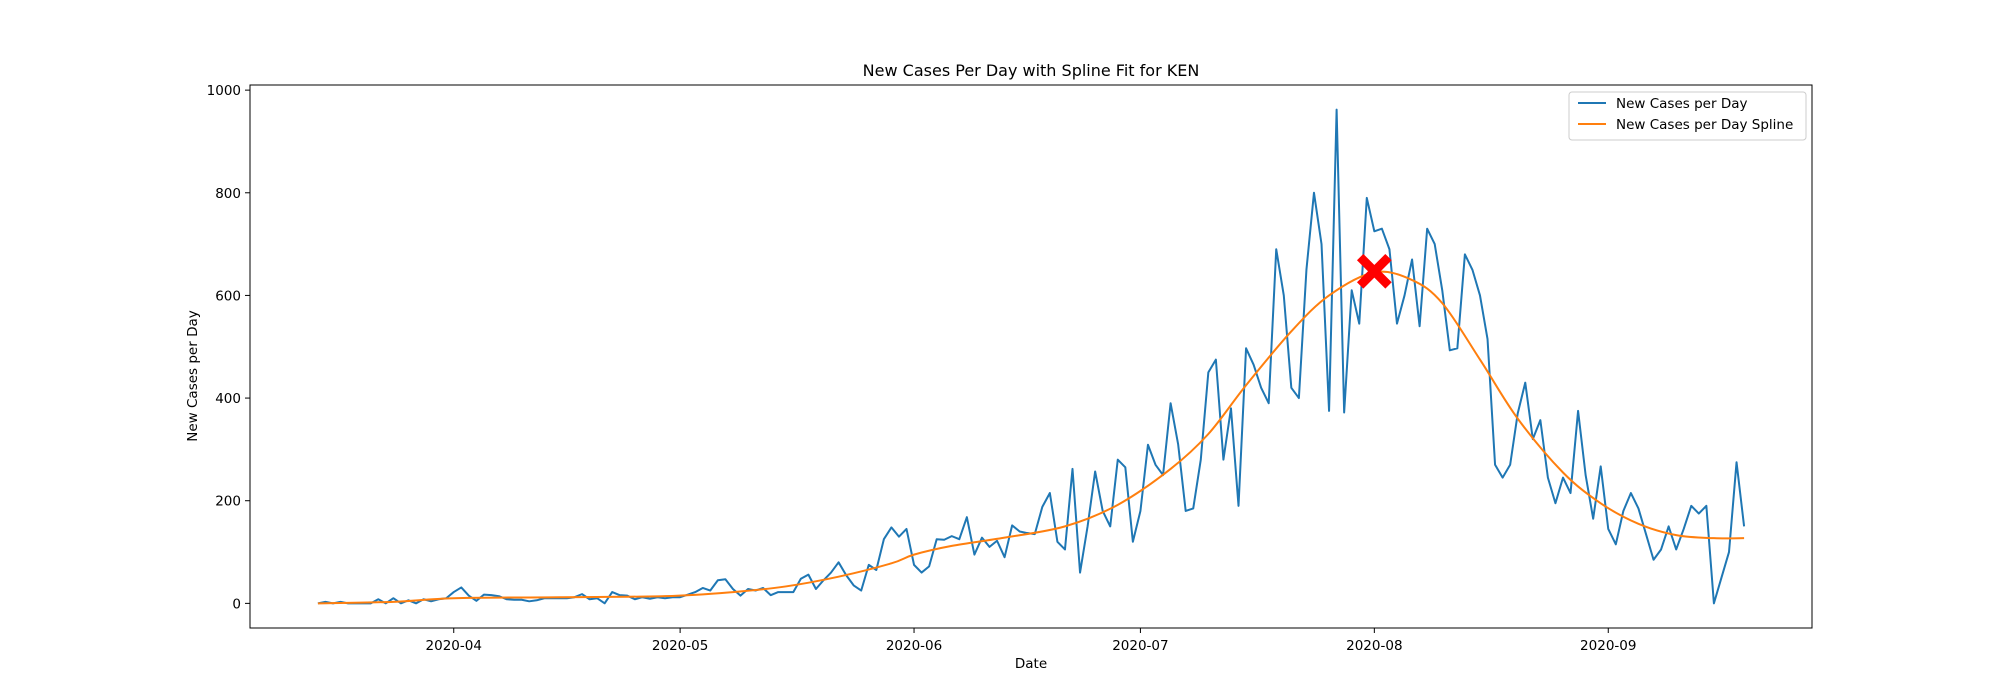  Describe the element at coordinates (680, 646) in the screenshot. I see `x-tick-label: 2020-05` at that location.